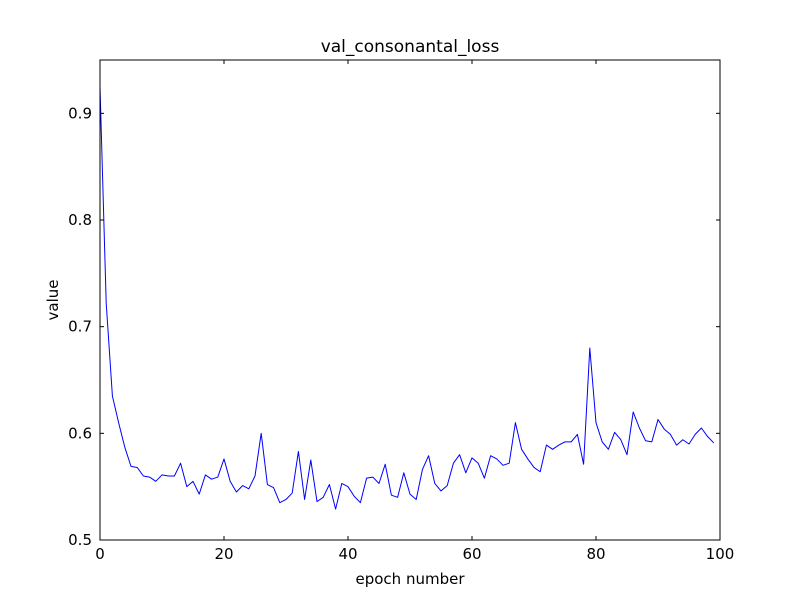 This screenshot has width=800, height=600. What do you see at coordinates (80, 433) in the screenshot?
I see `y-tick-label: 0.6` at bounding box center [80, 433].